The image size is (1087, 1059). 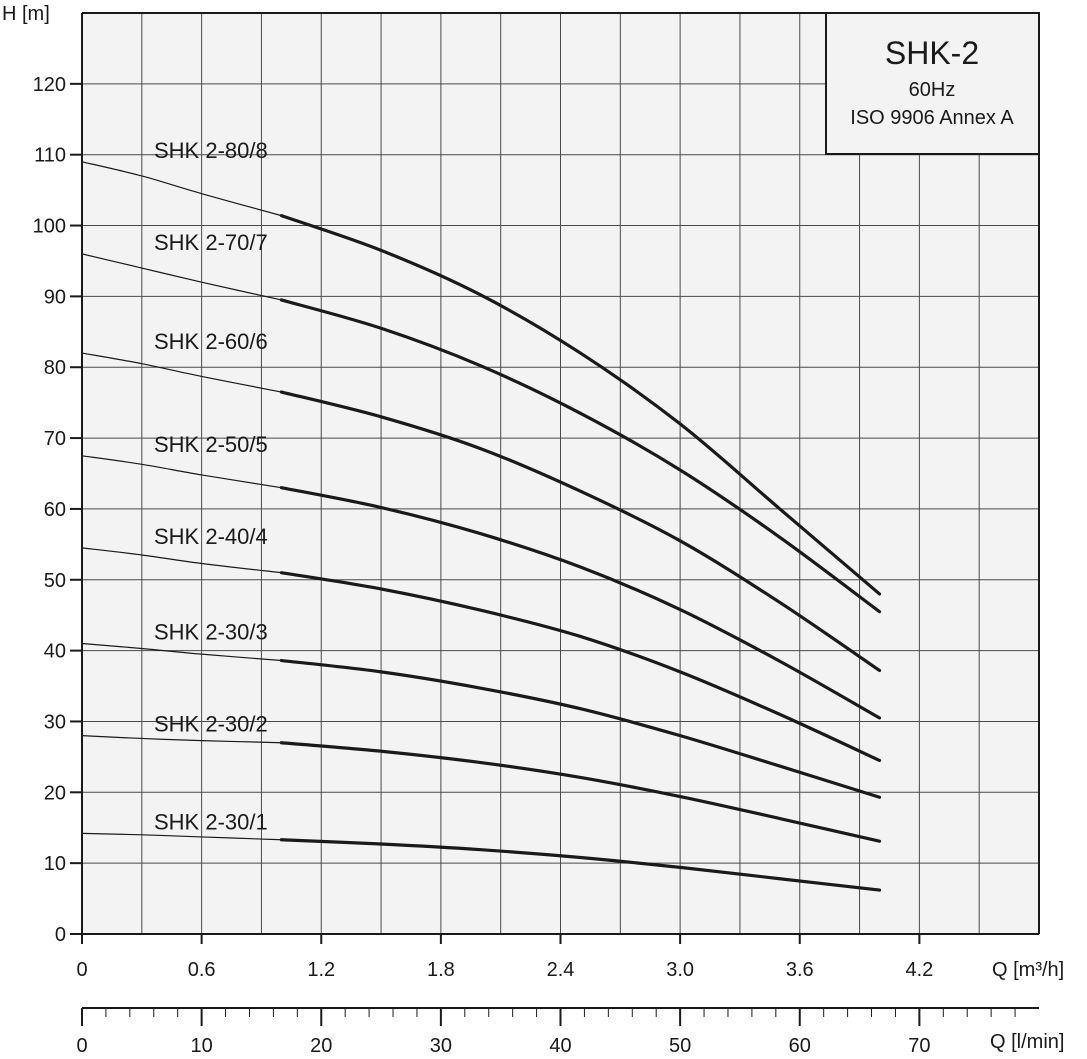 I want to click on x2-tick-label: 0, so click(x=81, y=1046).